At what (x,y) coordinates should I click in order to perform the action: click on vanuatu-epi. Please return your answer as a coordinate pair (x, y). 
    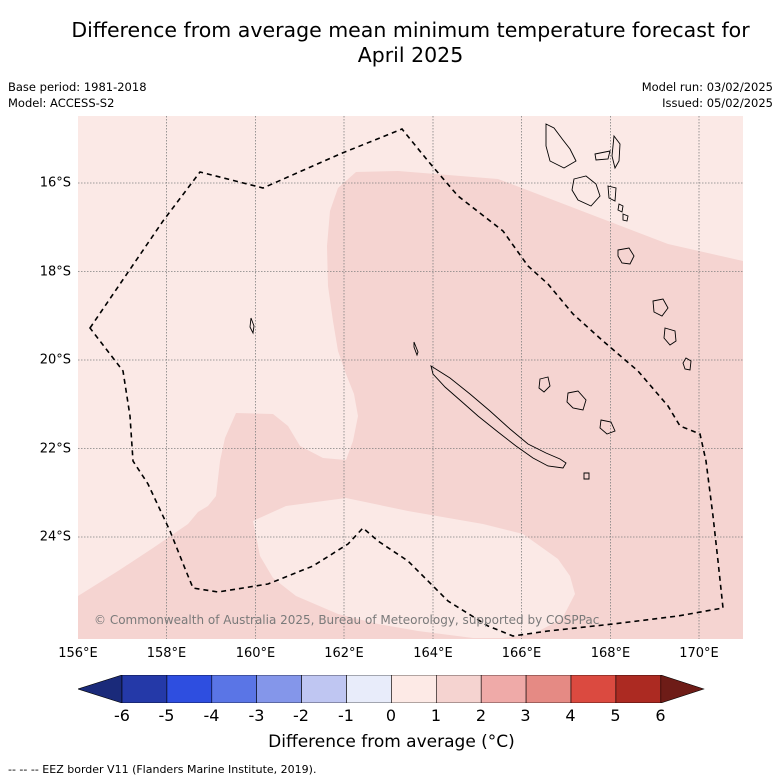
    Looking at the image, I should click on (625, 217).